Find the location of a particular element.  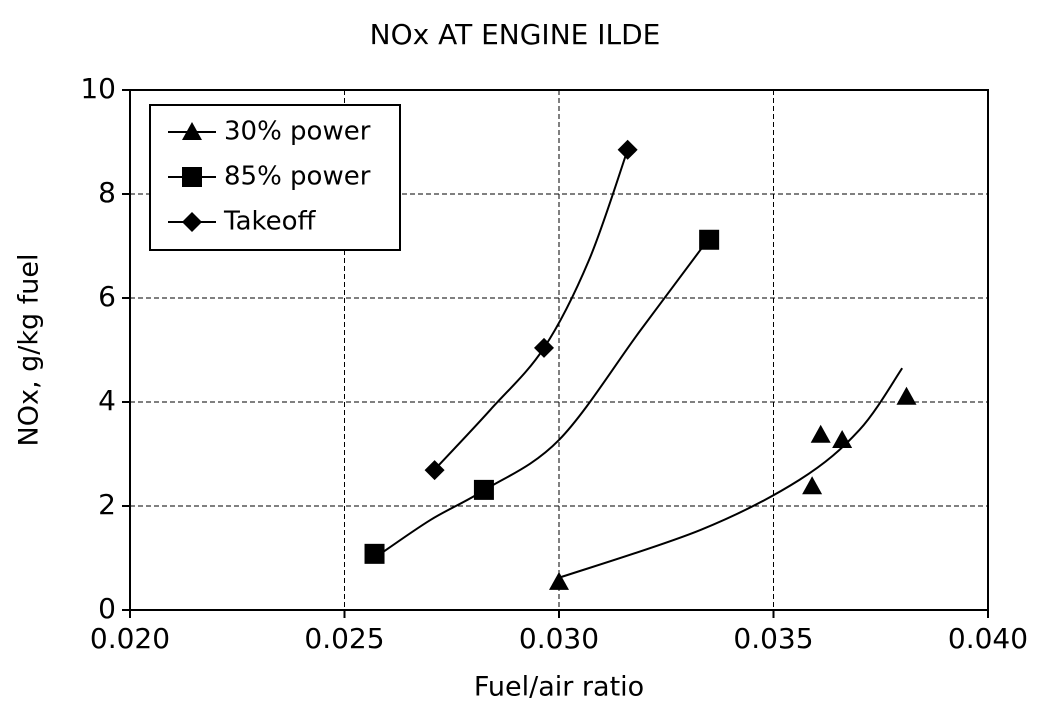

x-tick-label: 0.020 is located at coordinates (130, 638).